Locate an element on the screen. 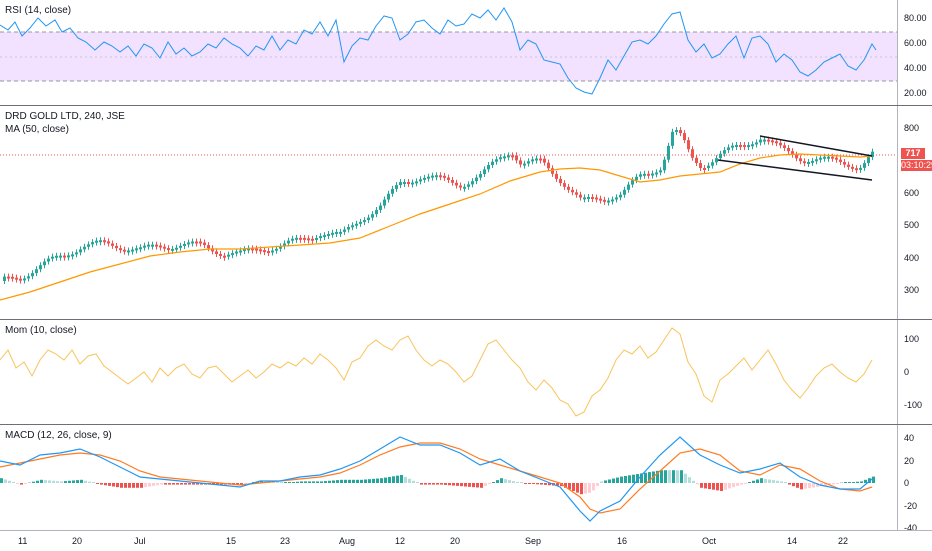  trendline-upper is located at coordinates (816, 146).